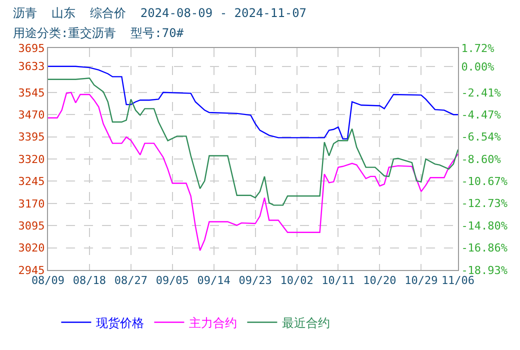 This screenshot has height=350, width=520. I want to click on y-tick-label: 2945, so click(31, 270).